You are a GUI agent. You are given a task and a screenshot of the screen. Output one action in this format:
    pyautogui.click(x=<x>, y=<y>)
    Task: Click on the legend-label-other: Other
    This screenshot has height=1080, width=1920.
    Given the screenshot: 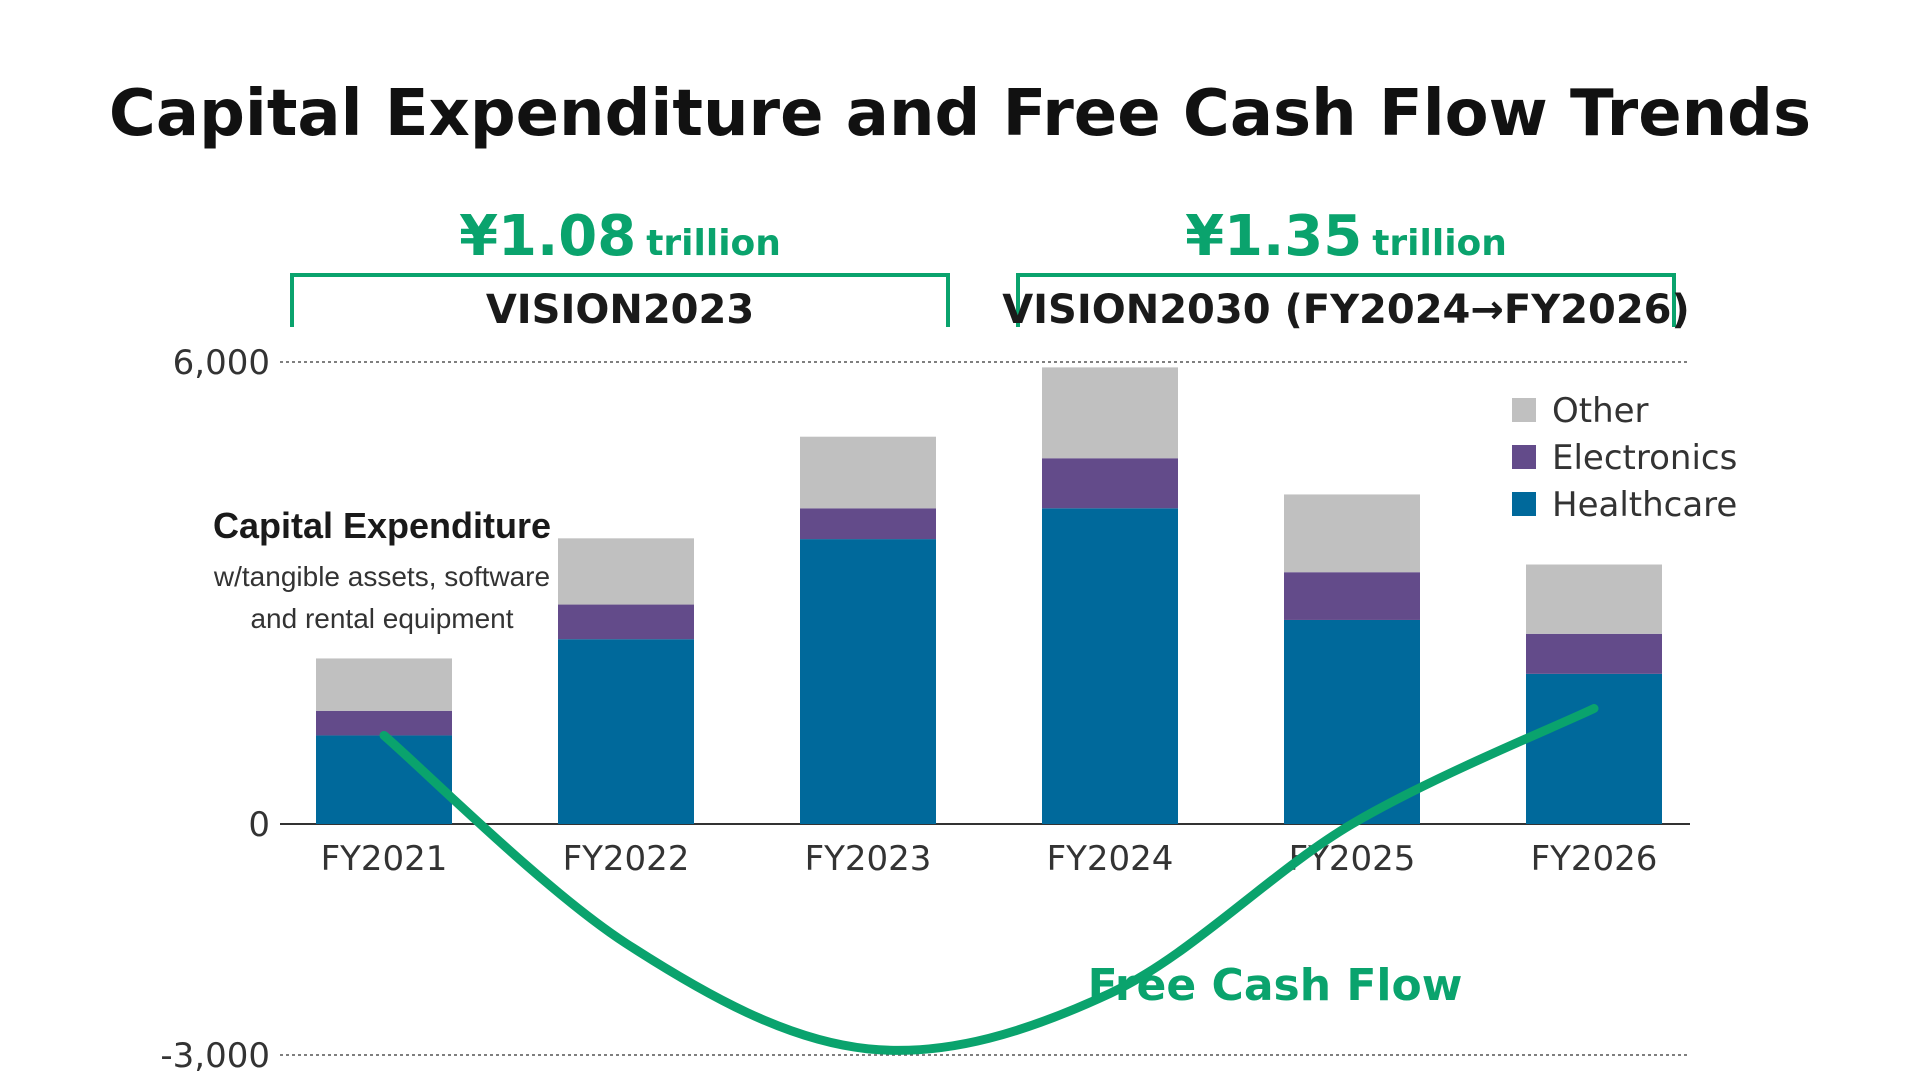 What is the action you would take?
    pyautogui.click(x=1600, y=411)
    